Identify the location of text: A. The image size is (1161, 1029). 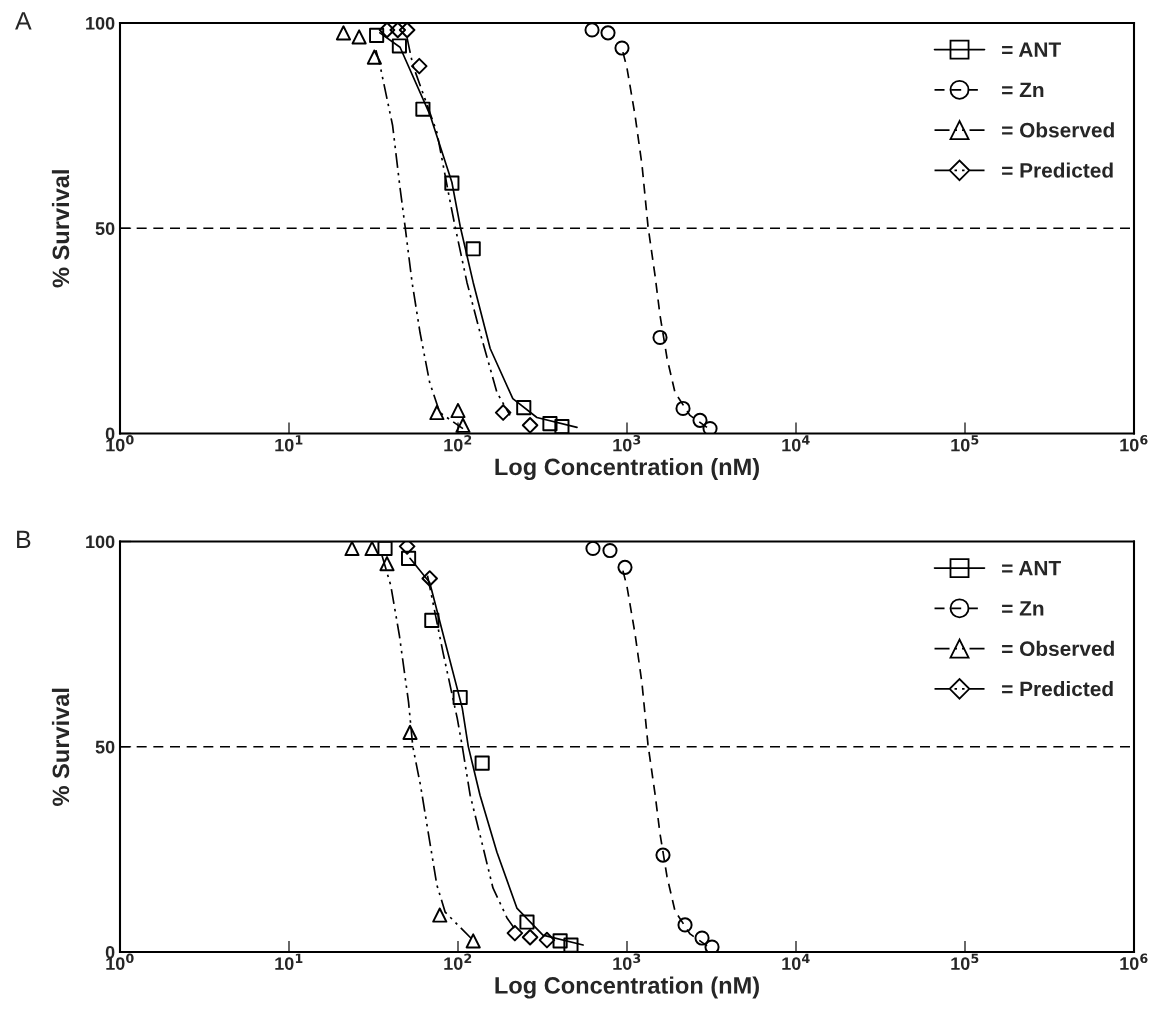
(23, 21).